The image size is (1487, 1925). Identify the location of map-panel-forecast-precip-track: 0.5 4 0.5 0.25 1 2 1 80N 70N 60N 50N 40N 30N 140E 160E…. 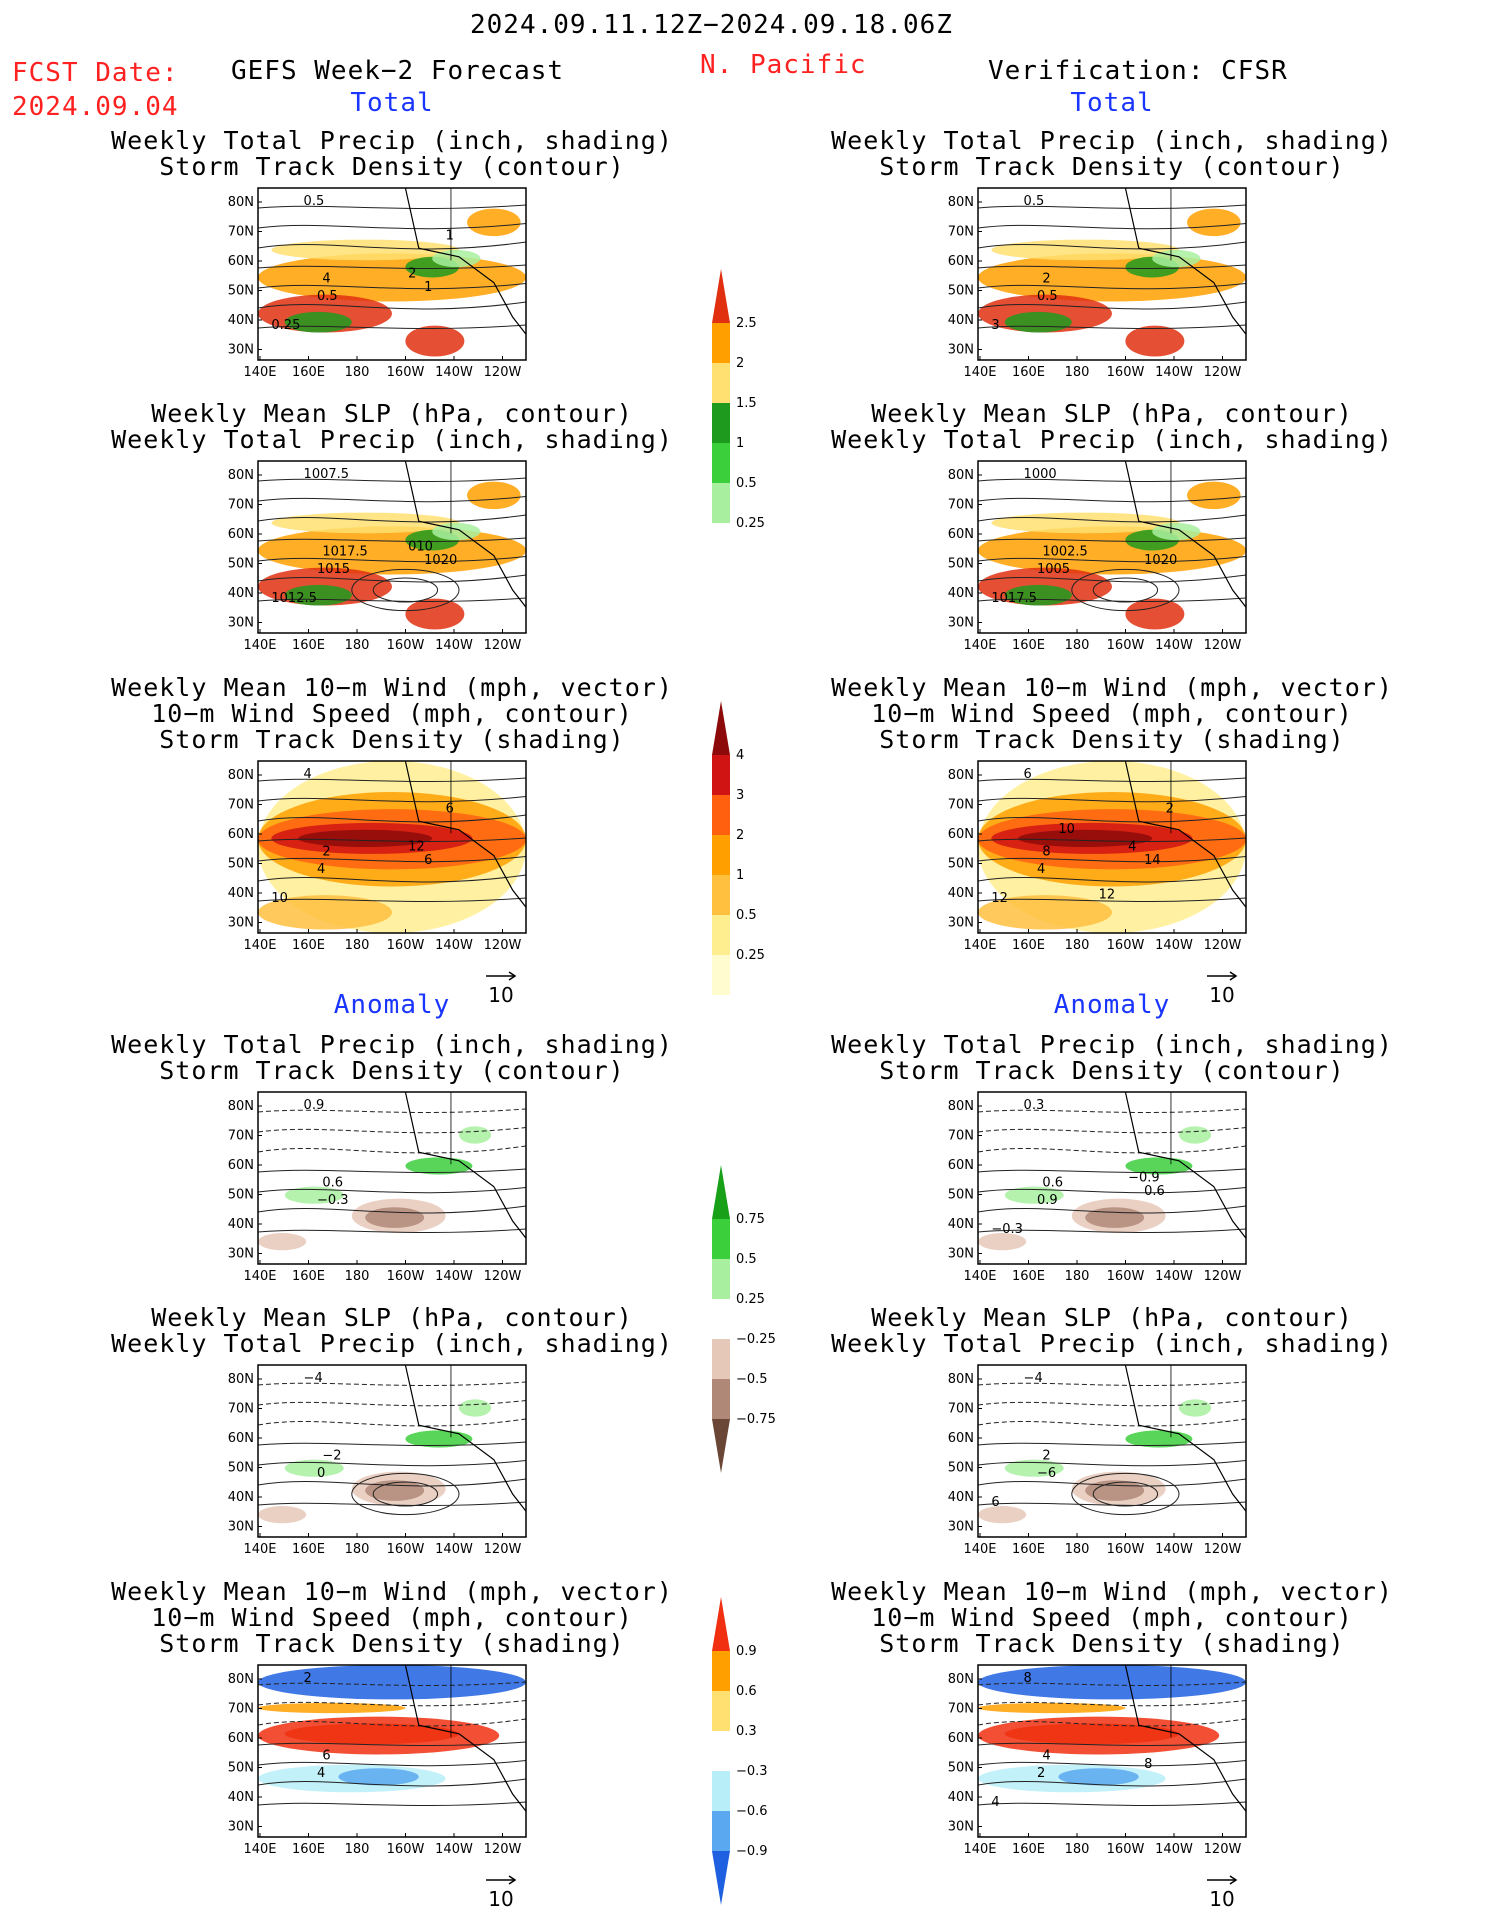
(377, 284).